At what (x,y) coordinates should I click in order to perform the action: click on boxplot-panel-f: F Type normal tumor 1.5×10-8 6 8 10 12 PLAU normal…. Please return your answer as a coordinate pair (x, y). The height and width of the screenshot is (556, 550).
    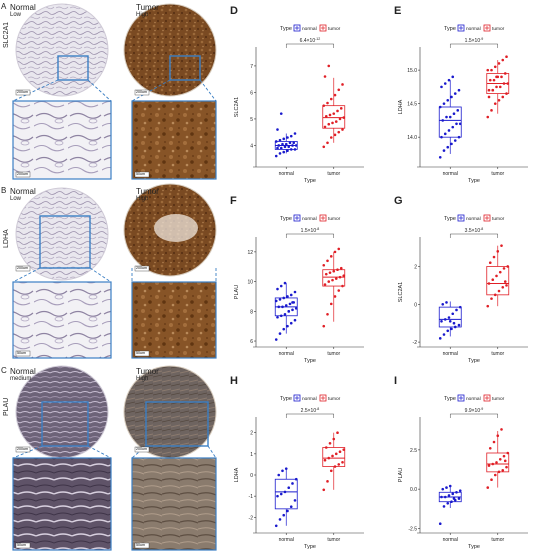
    Looking at the image, I should click on (297, 279).